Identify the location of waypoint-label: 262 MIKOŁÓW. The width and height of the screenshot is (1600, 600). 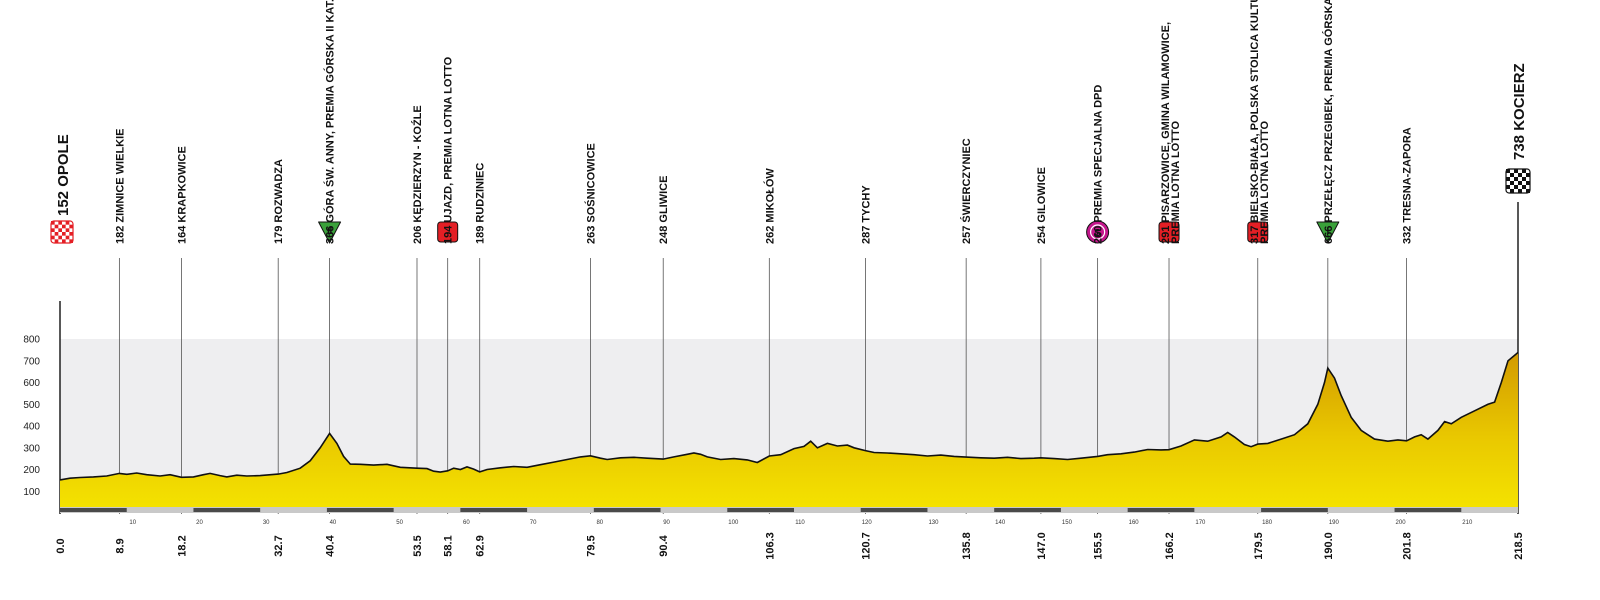
(769, 206).